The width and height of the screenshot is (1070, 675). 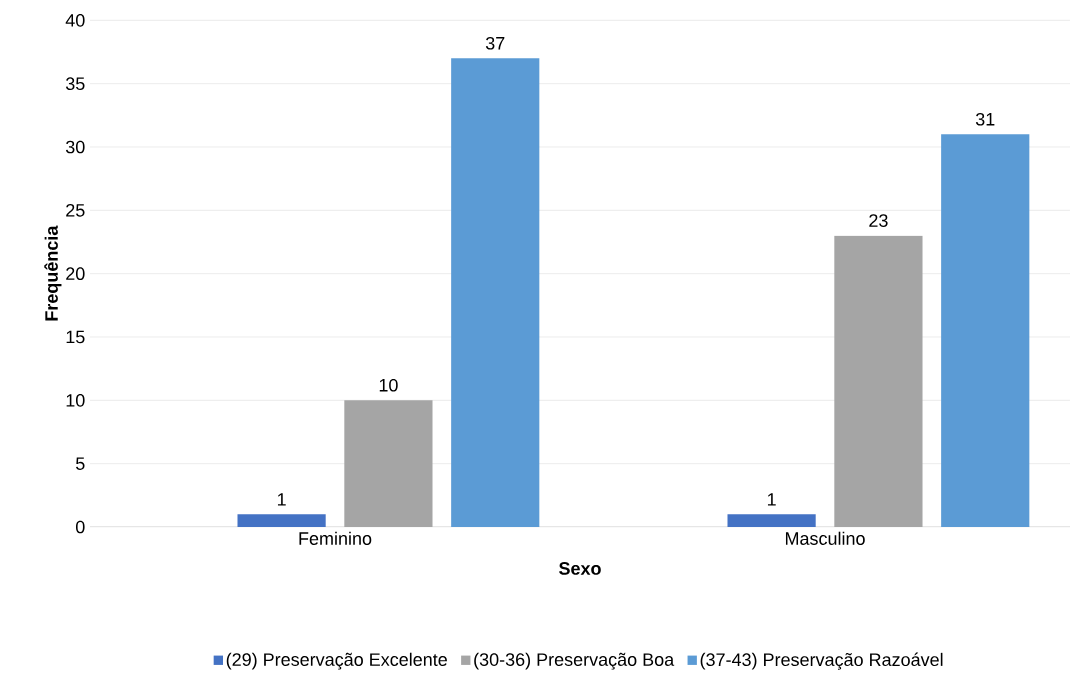 I want to click on x-tick-label: Feminino, so click(x=335, y=538).